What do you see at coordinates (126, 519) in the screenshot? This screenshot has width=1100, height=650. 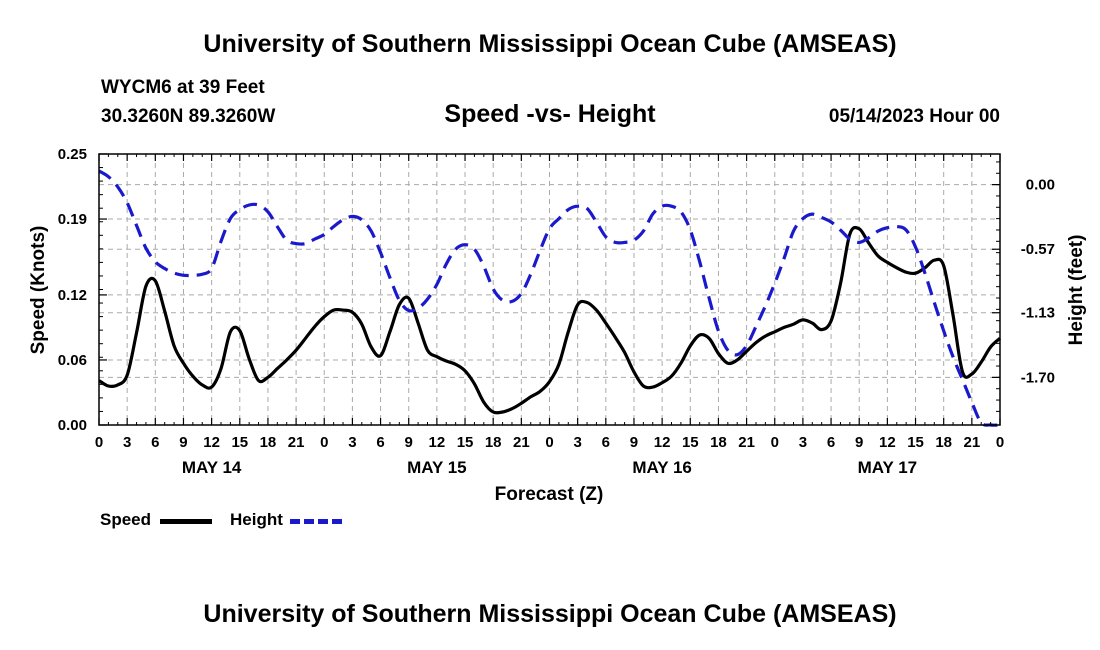 I see `legend-speed-label: Speed` at bounding box center [126, 519].